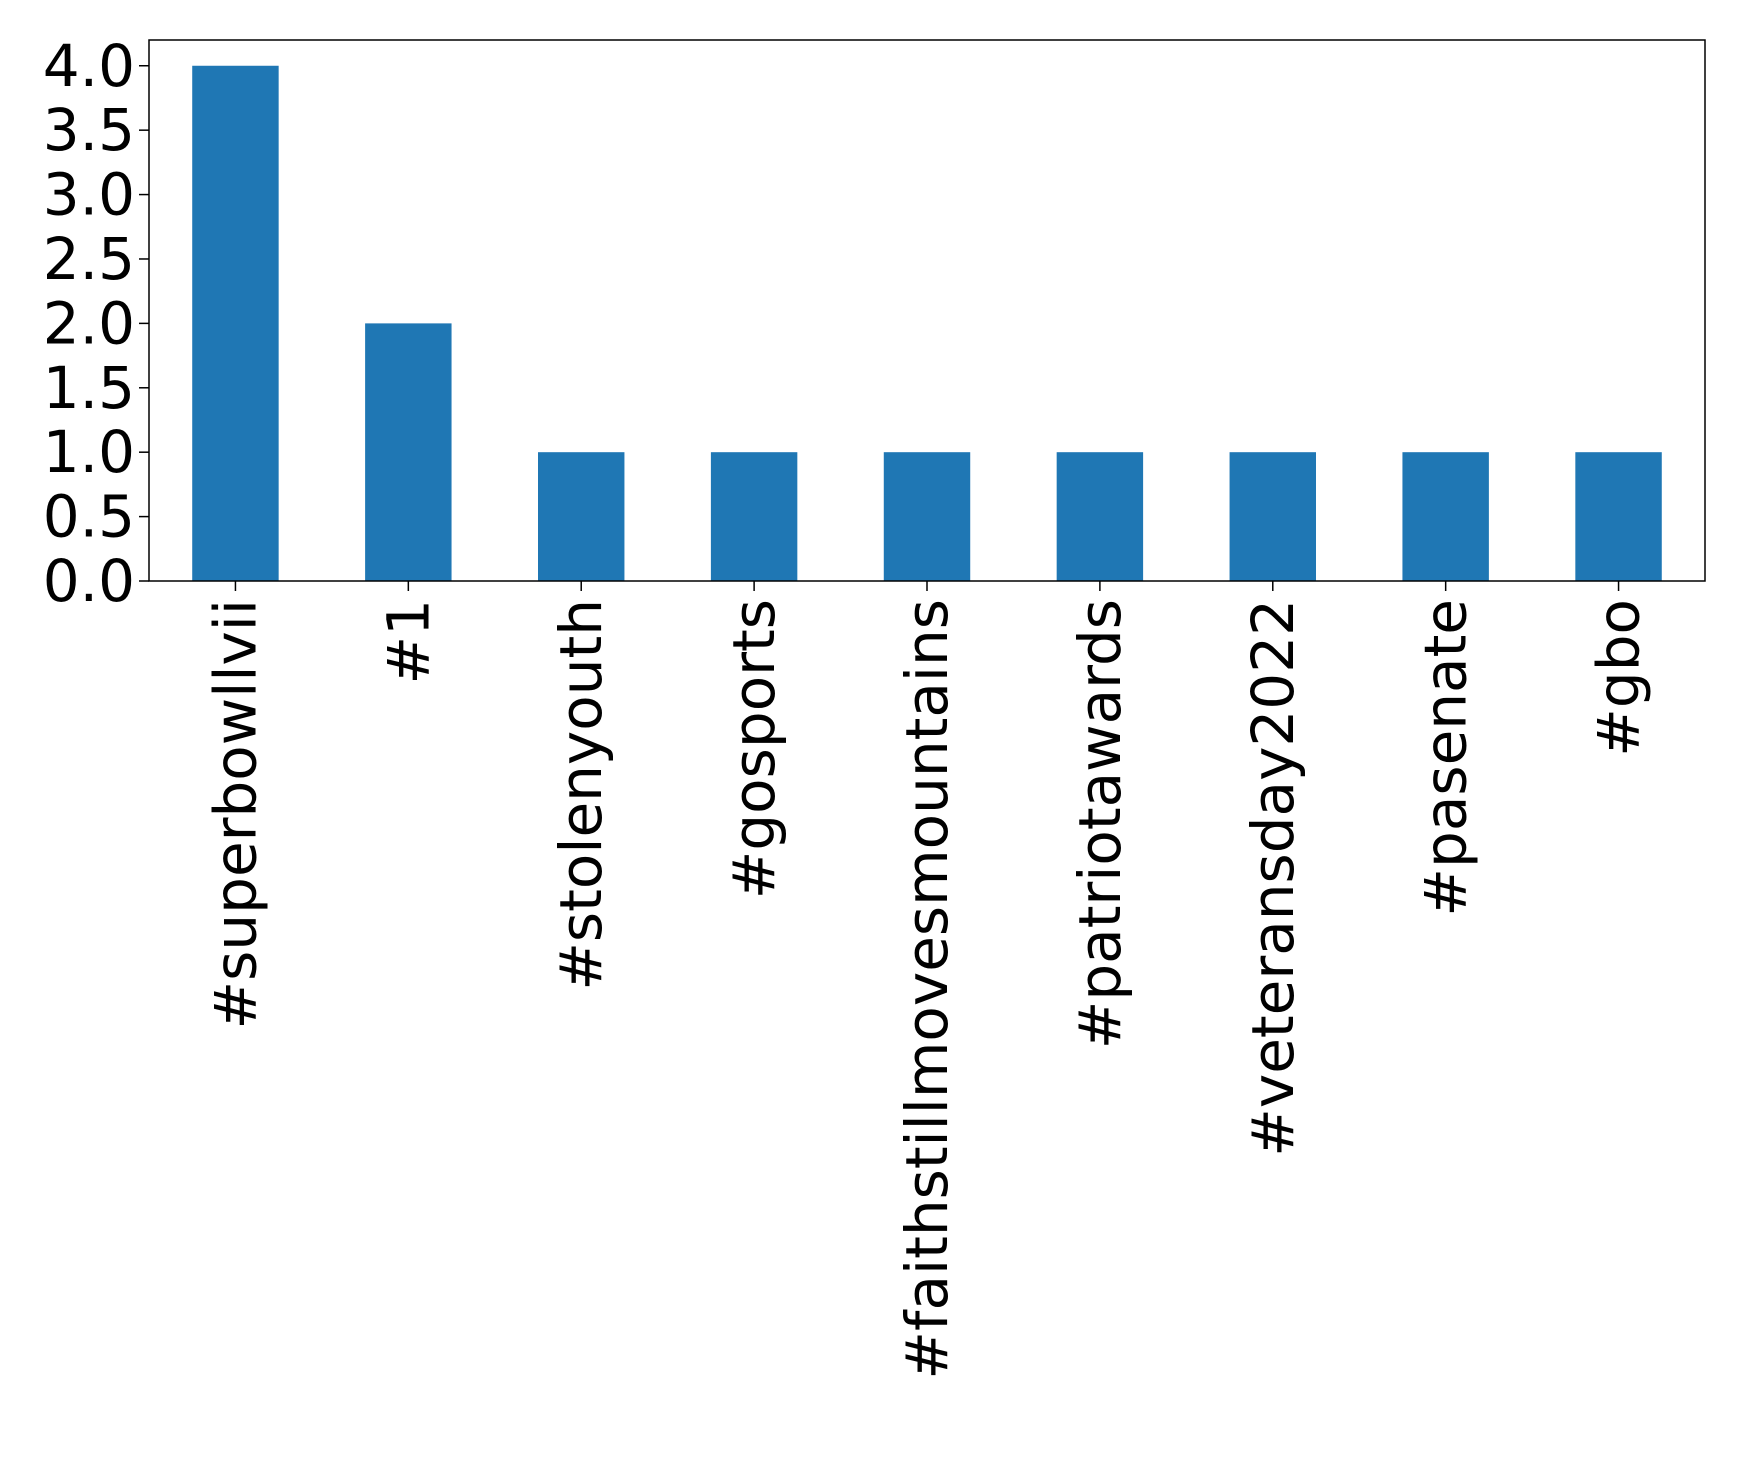  Describe the element at coordinates (1618, 516) in the screenshot. I see `bar-gbo` at that location.